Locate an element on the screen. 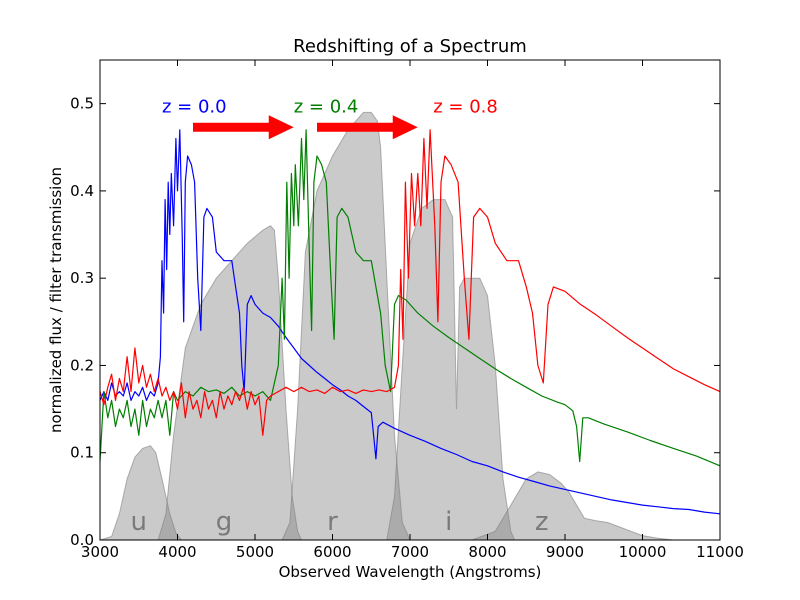 The width and height of the screenshot is (800, 600). y-tick-label-0: 0.0 is located at coordinates (82, 540).